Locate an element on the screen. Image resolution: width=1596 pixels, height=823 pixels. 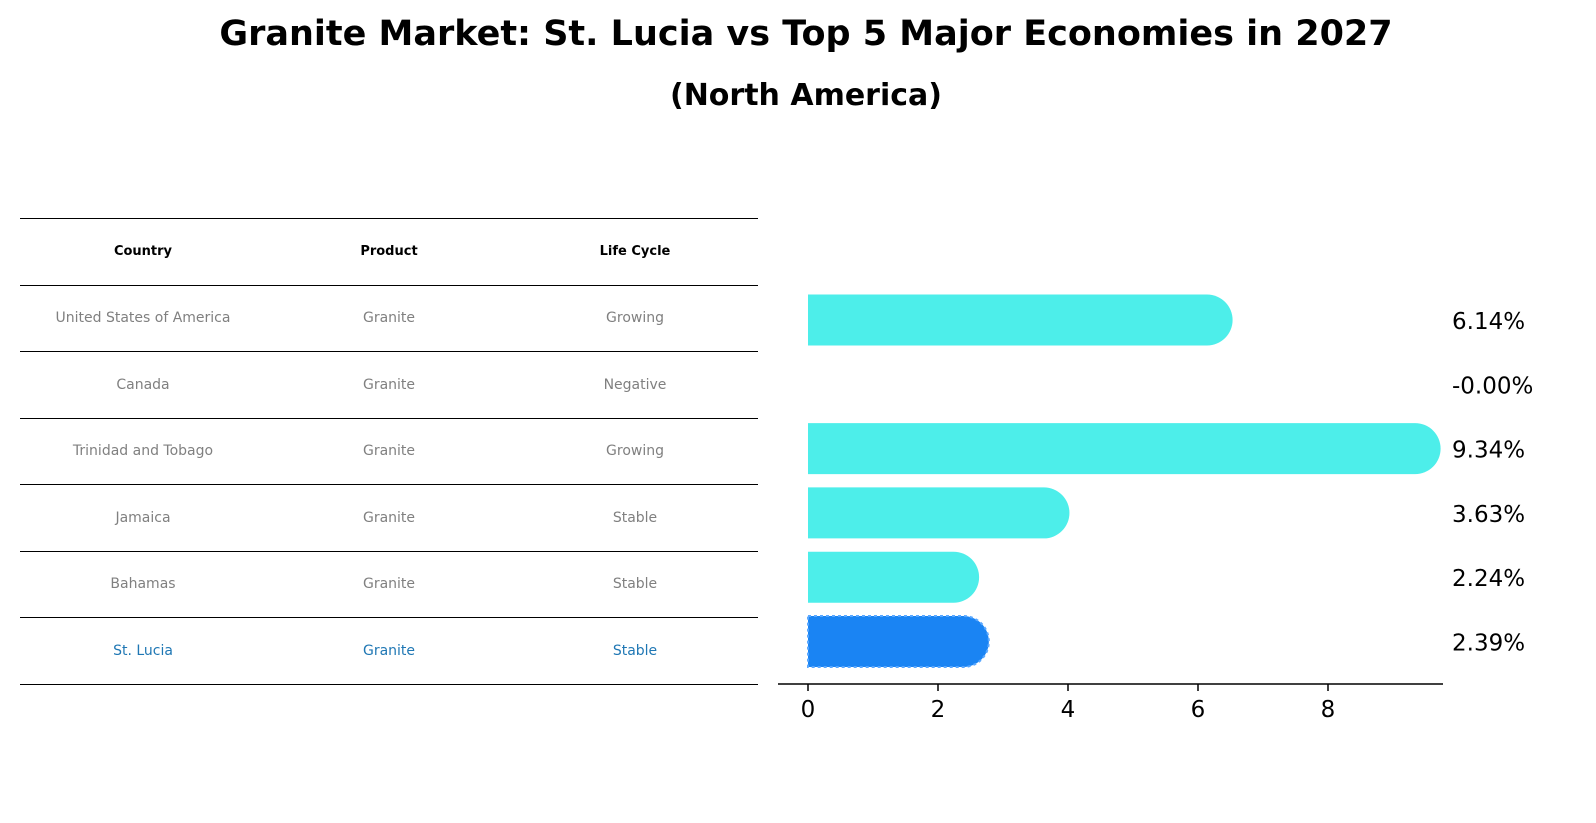
bar-trinidad-and-tobago is located at coordinates (1124, 449).